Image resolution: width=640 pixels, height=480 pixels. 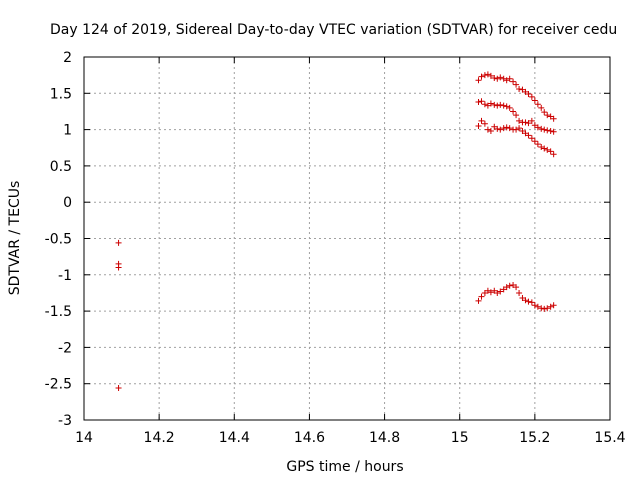 What do you see at coordinates (67, 131) in the screenshot?
I see `y-tick-label: 1` at bounding box center [67, 131].